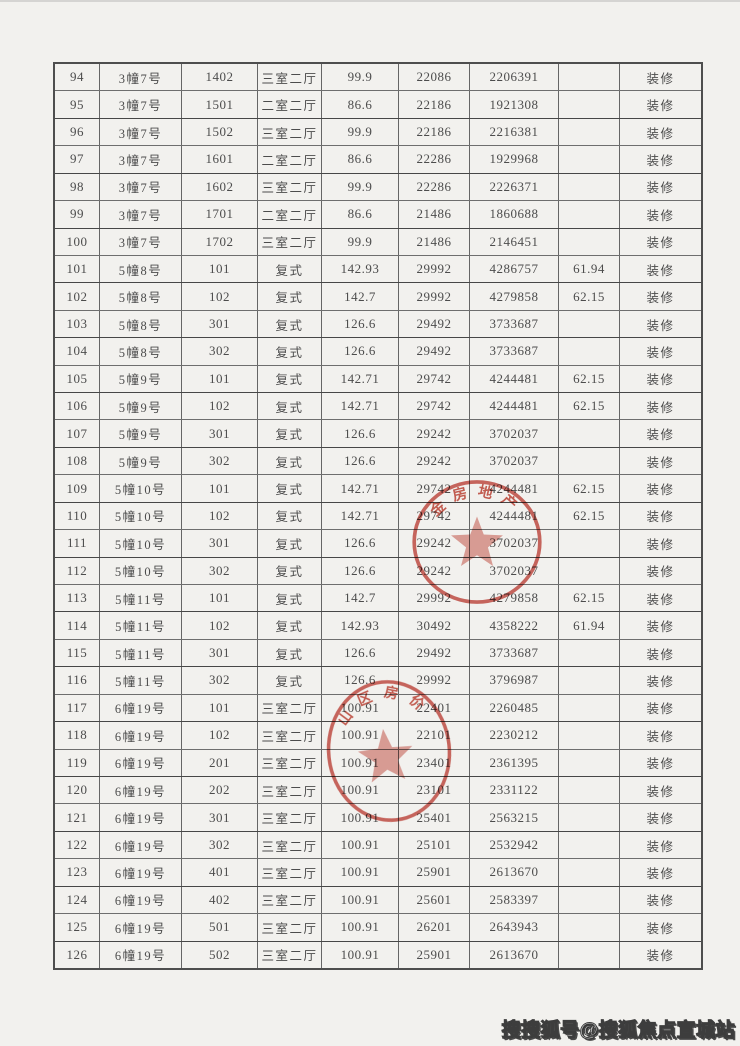 The image size is (740, 1046). I want to click on cell-total_price: 1860688, so click(514, 214).